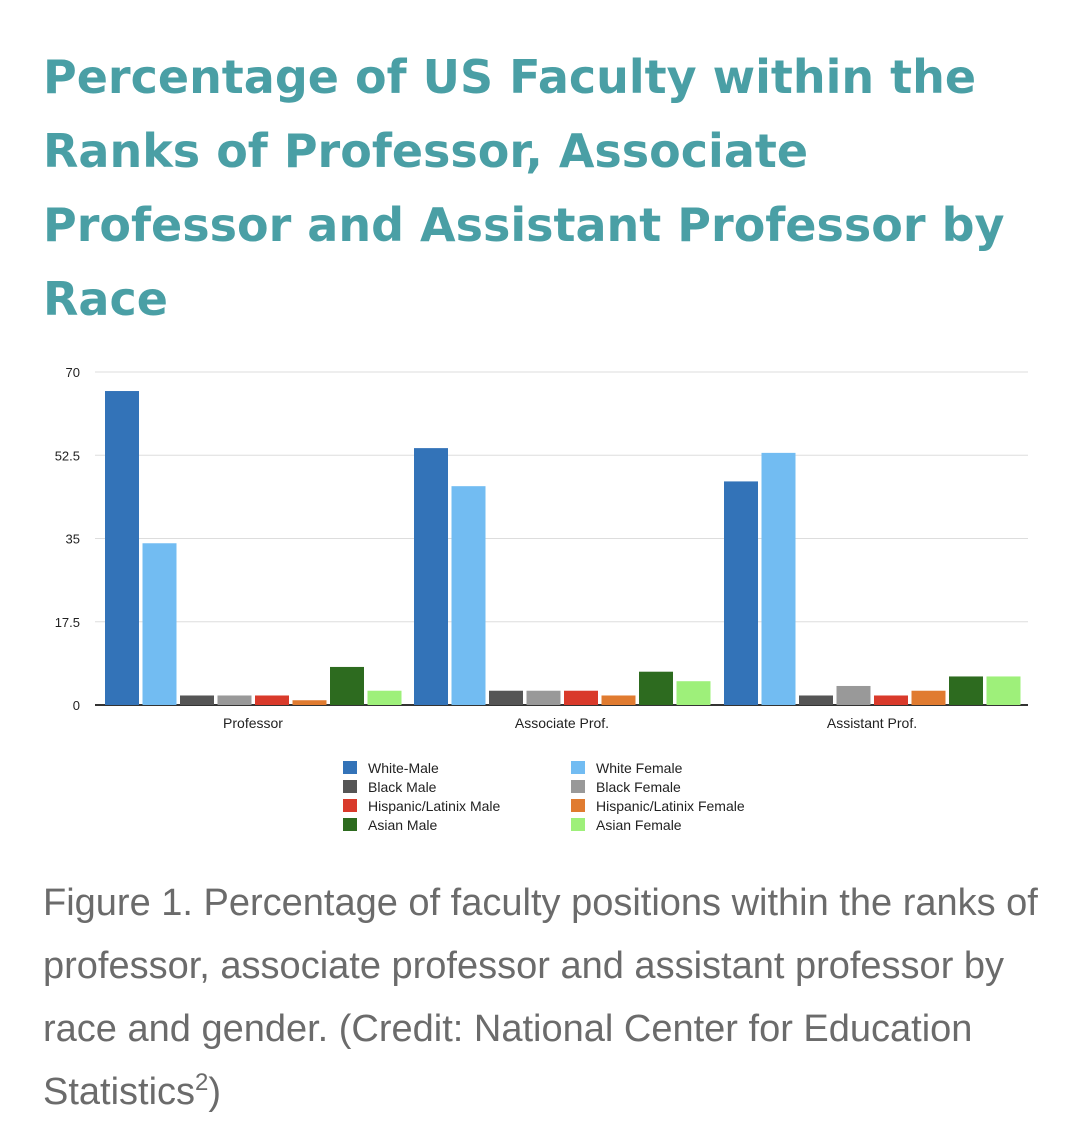  What do you see at coordinates (872, 723) in the screenshot?
I see `x-tick-label: Assistant Prof.` at bounding box center [872, 723].